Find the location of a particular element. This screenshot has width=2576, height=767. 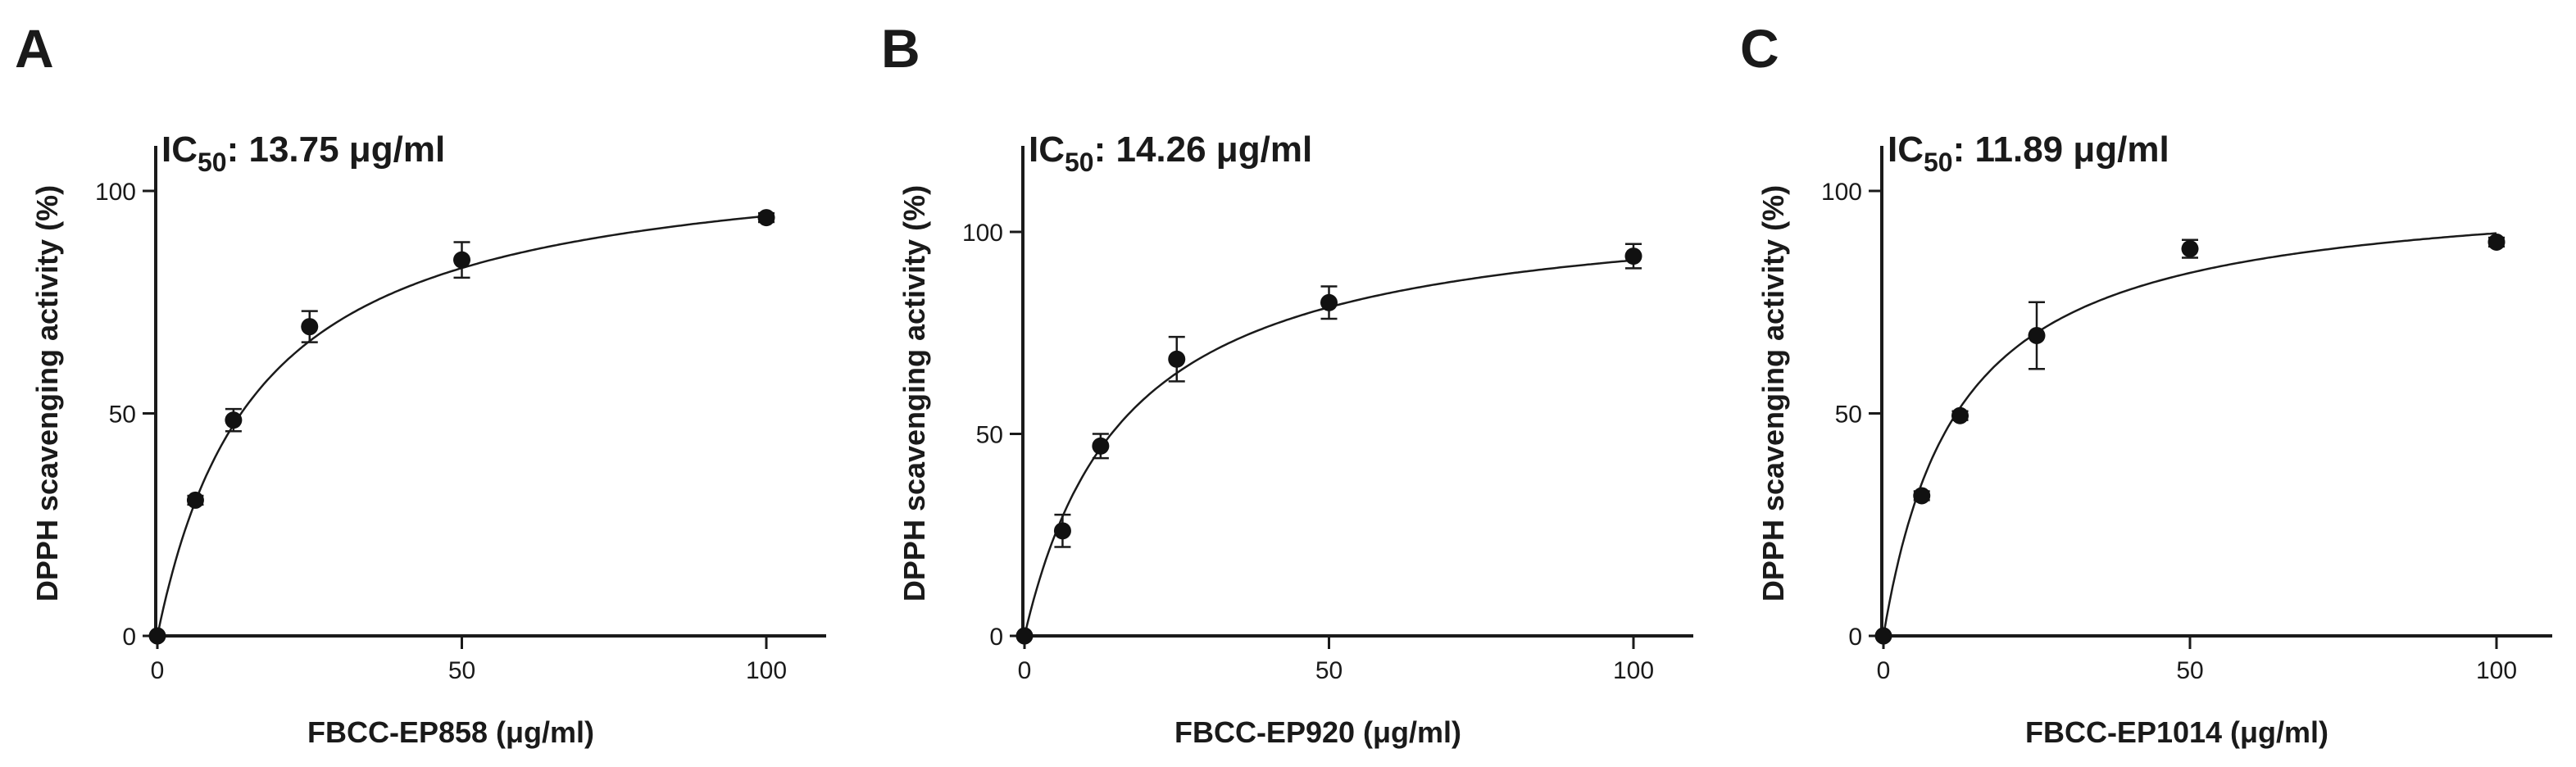

panel-letter: B is located at coordinates (900, 48).